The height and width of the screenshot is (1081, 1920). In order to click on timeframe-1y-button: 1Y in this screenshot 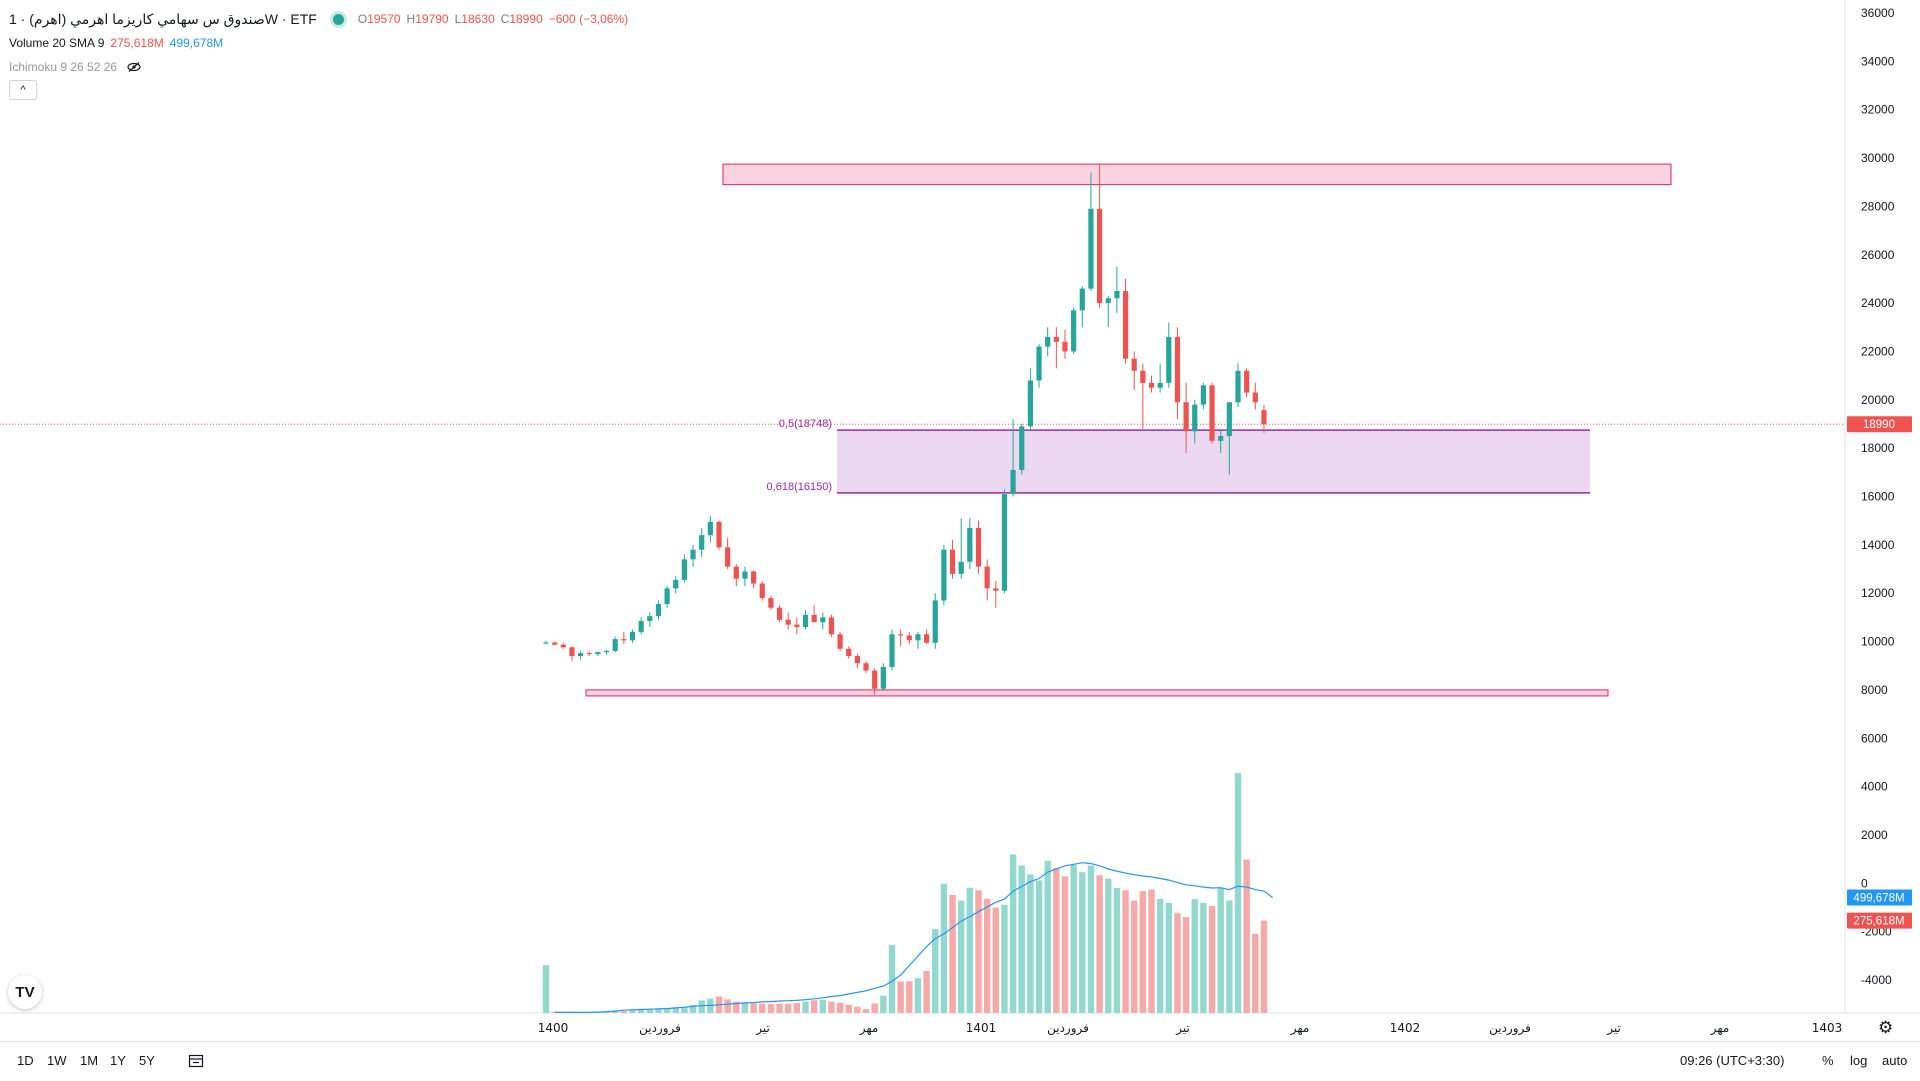, I will do `click(118, 1060)`.